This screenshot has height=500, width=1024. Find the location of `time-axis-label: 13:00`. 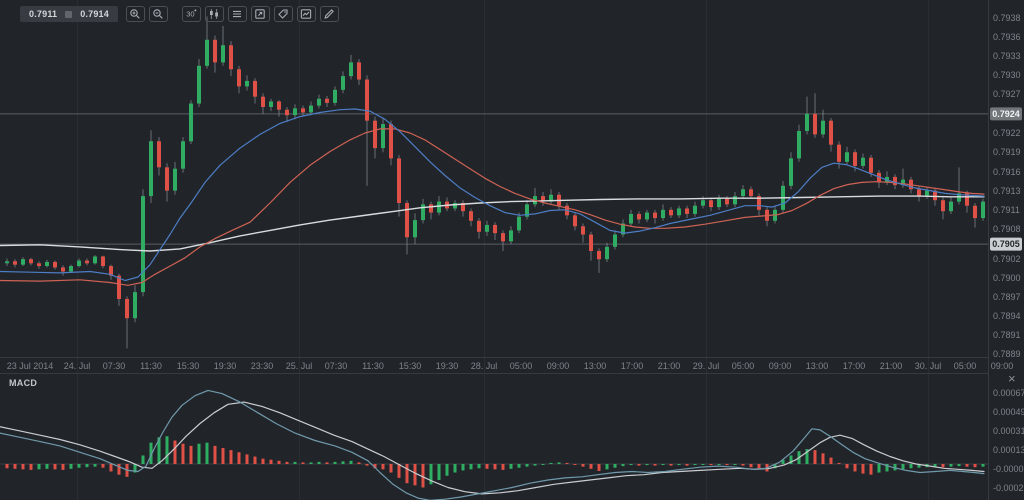

time-axis-label: 13:00 is located at coordinates (817, 366).